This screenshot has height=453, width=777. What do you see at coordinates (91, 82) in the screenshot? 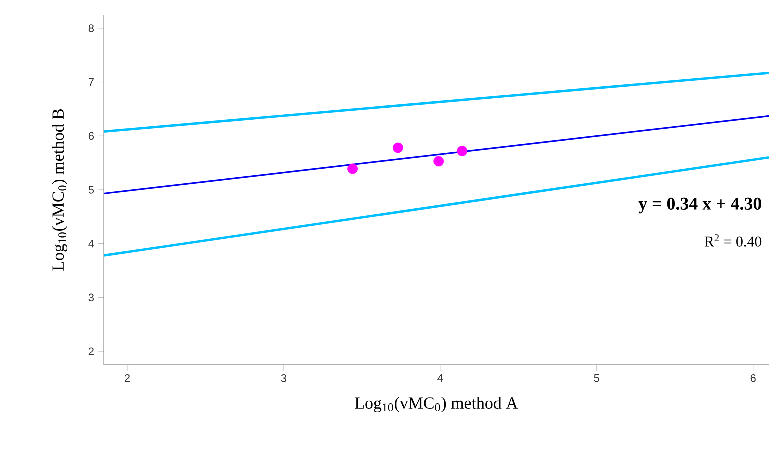
I see `y-tick-label: 7` at bounding box center [91, 82].